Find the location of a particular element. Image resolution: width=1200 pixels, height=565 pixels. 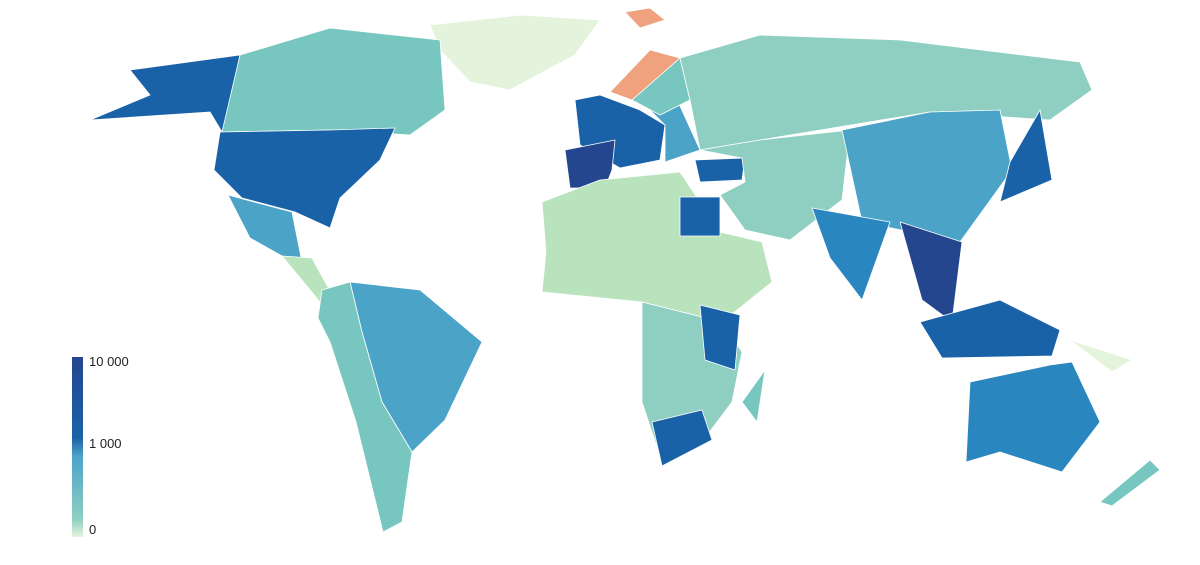

region-russia is located at coordinates (886, 92).